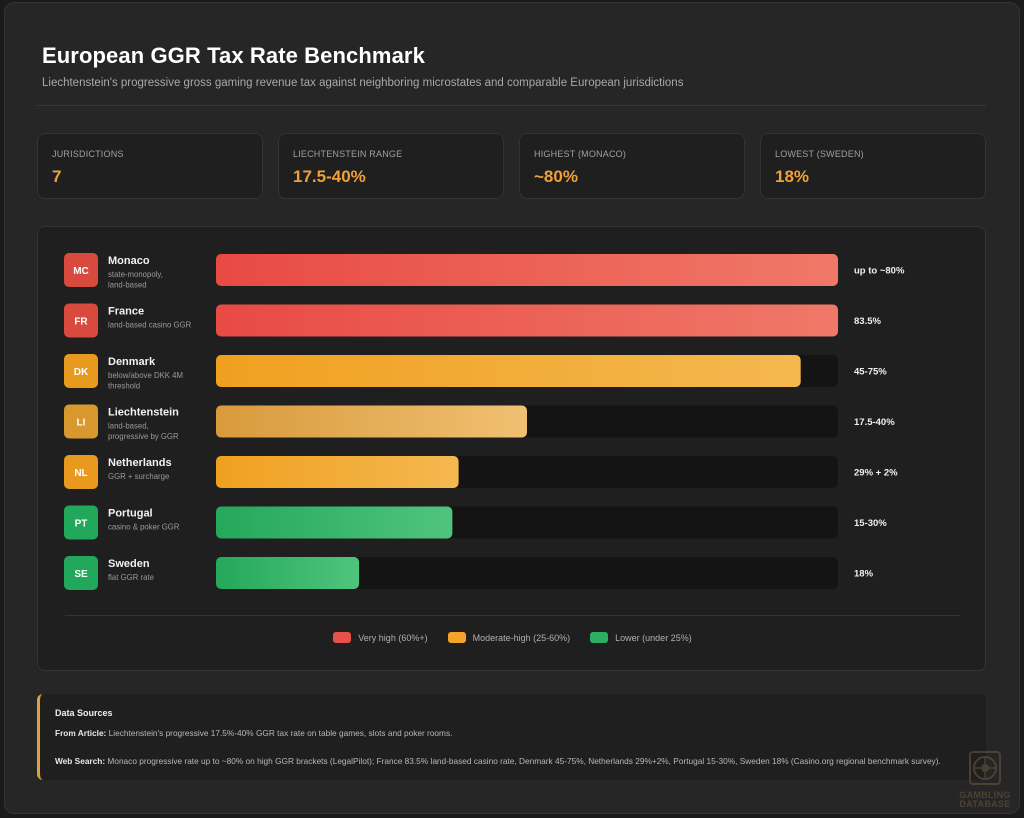 This screenshot has width=1024, height=818. Describe the element at coordinates (84, 713) in the screenshot. I see `sources-heading: Data Sources` at that location.